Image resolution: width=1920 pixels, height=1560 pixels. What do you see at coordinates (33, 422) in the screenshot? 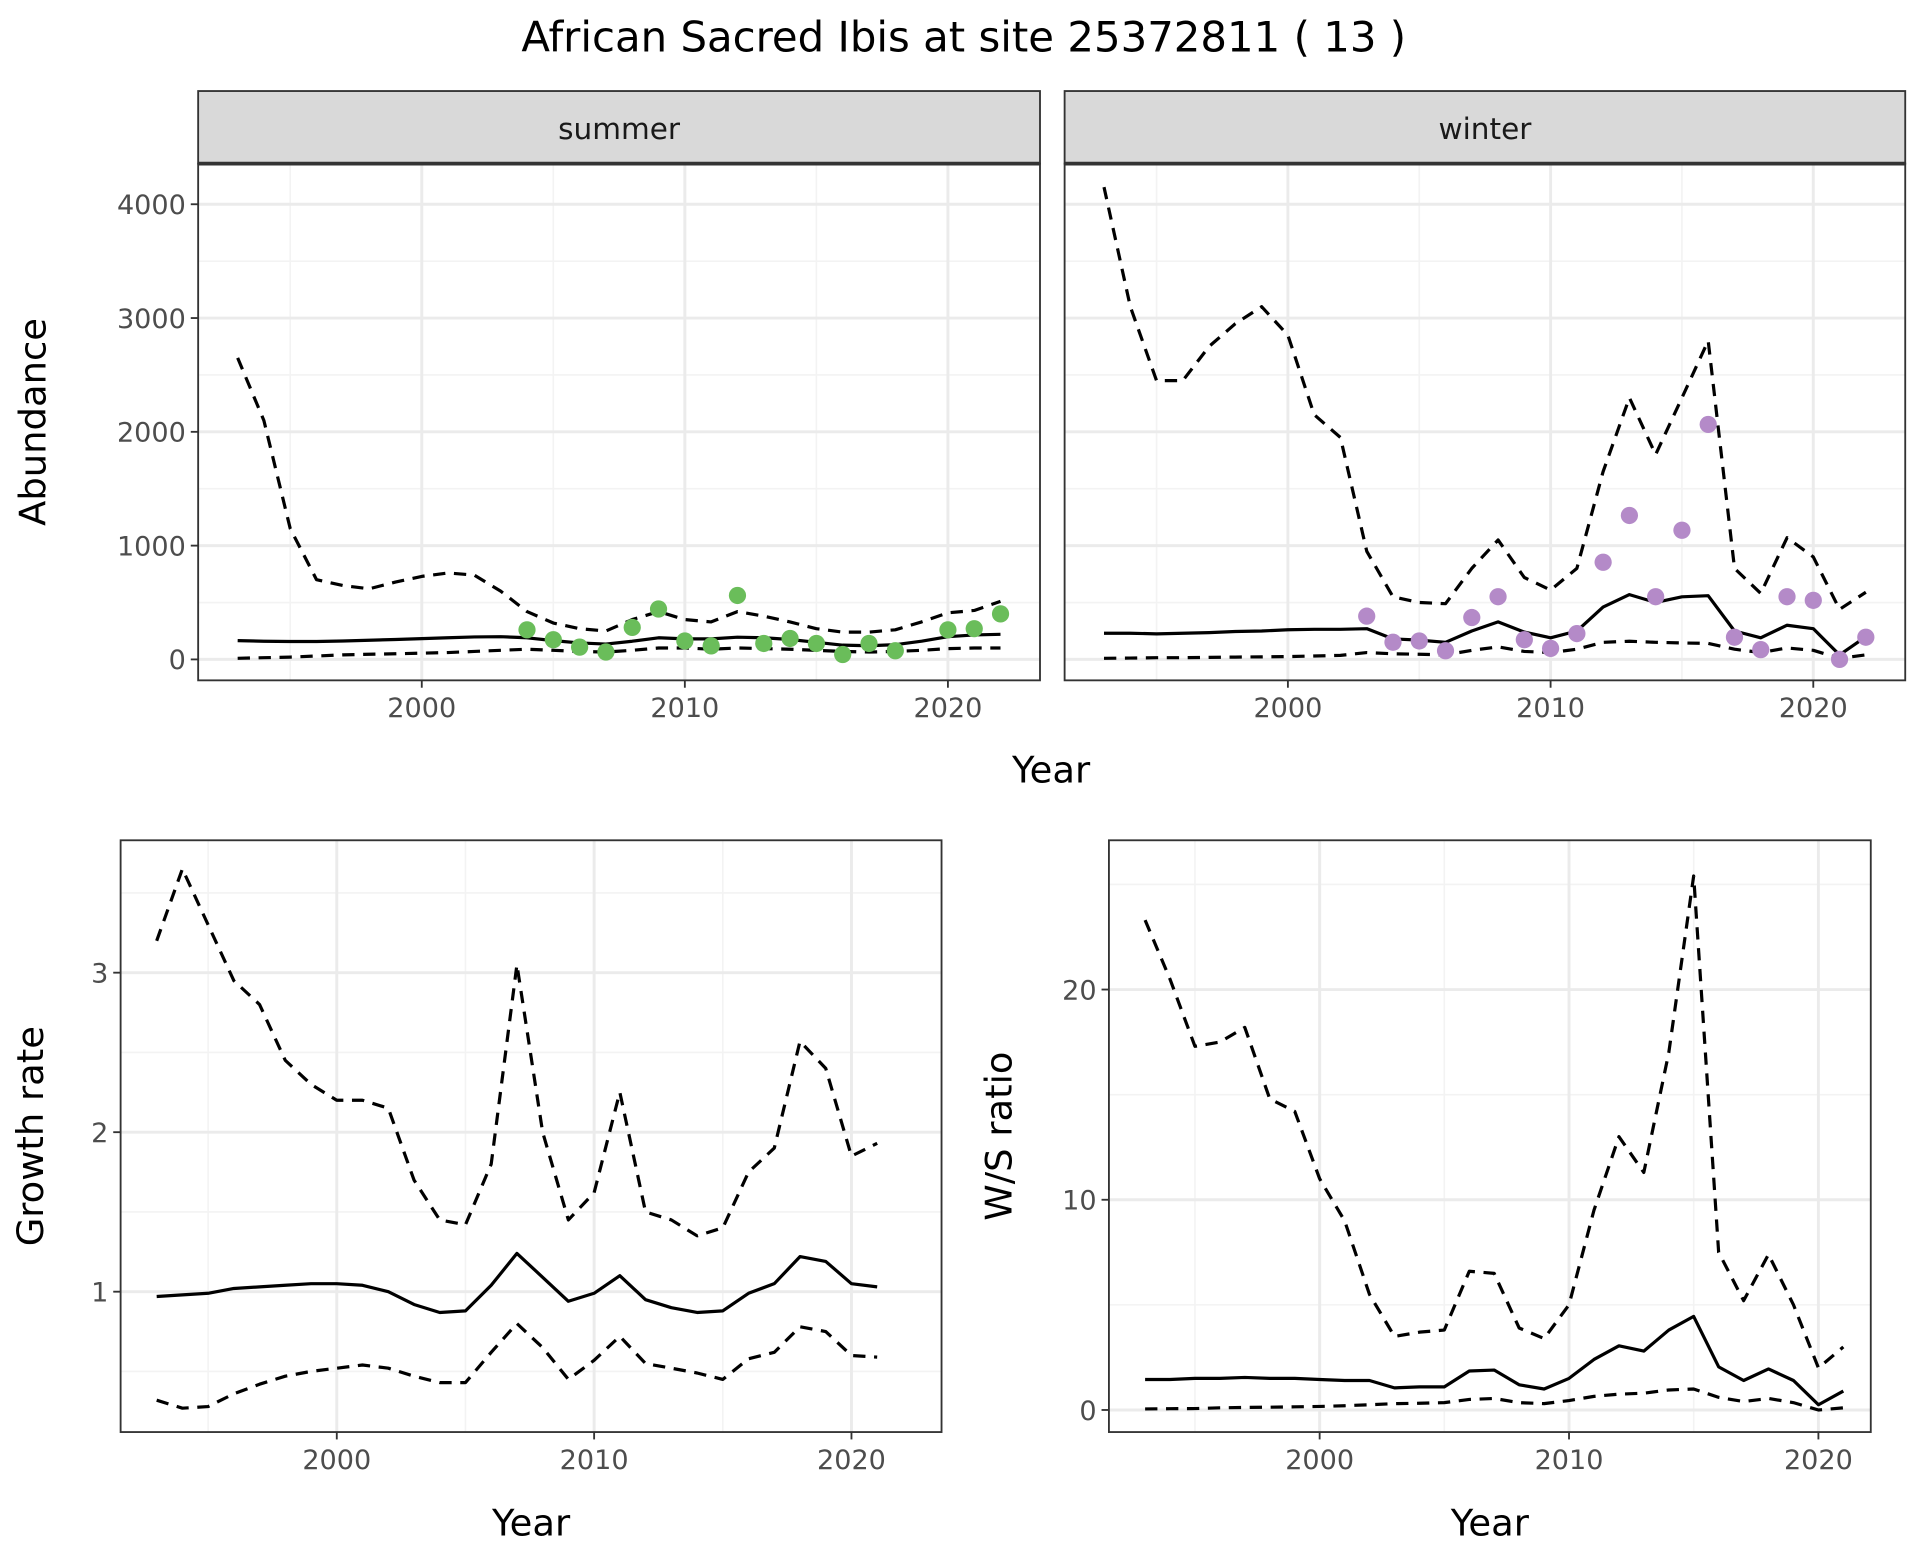
I see `y-axis-title: Abundance` at bounding box center [33, 422].